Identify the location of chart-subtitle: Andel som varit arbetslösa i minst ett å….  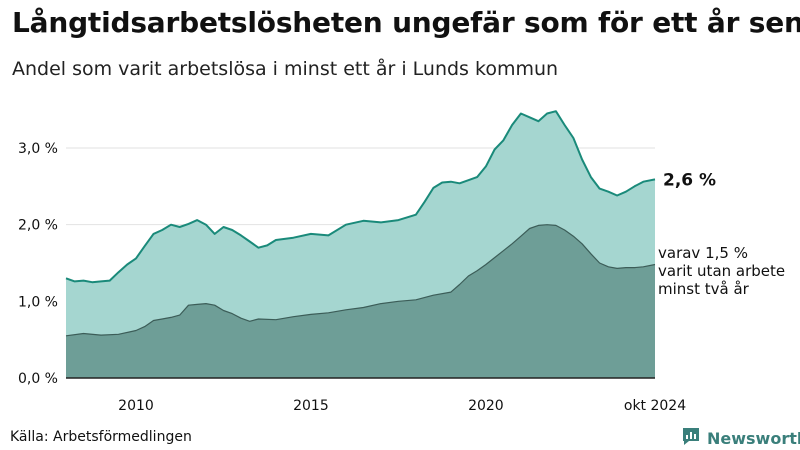
(285, 69).